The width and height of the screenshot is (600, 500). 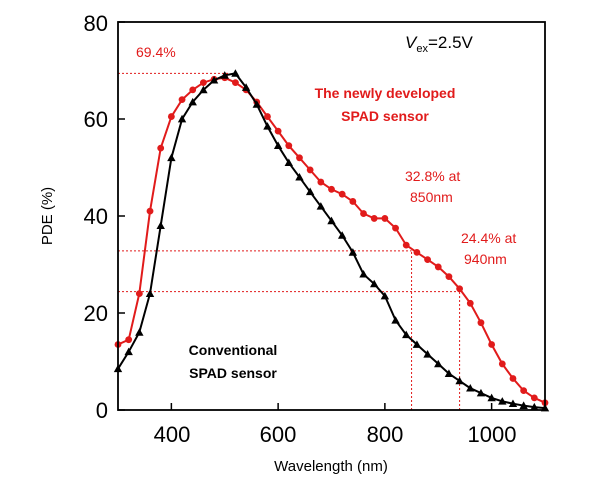 What do you see at coordinates (451, 42) in the screenshot?
I see `condition-value: =2.5V` at bounding box center [451, 42].